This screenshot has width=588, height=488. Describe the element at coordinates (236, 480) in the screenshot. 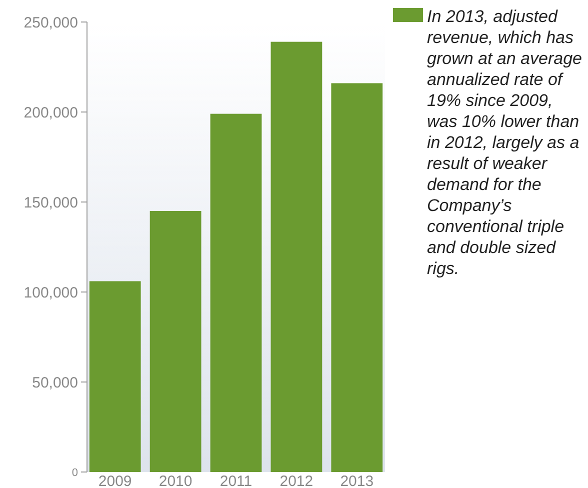

I see `x-tick-label: 2011` at that location.